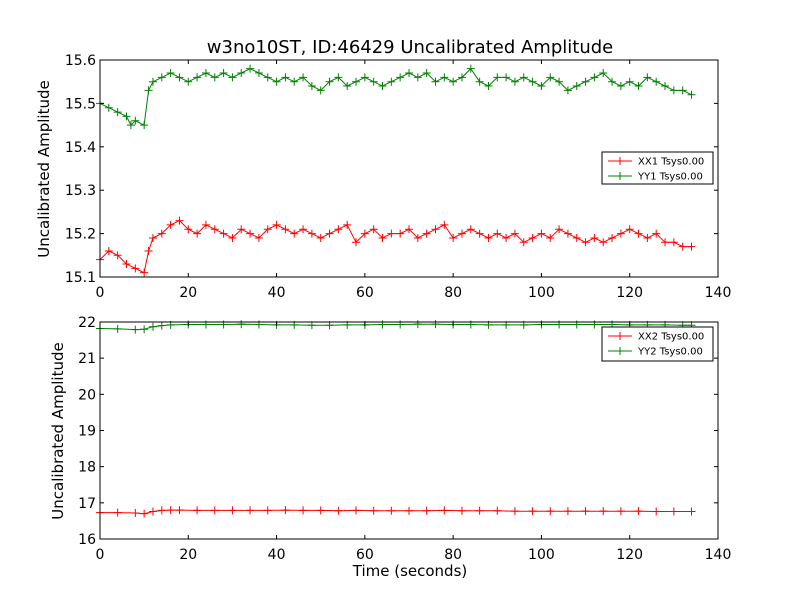 This screenshot has height=600, width=800. I want to click on legend-item: XX2 Tsys0.00, so click(656, 337).